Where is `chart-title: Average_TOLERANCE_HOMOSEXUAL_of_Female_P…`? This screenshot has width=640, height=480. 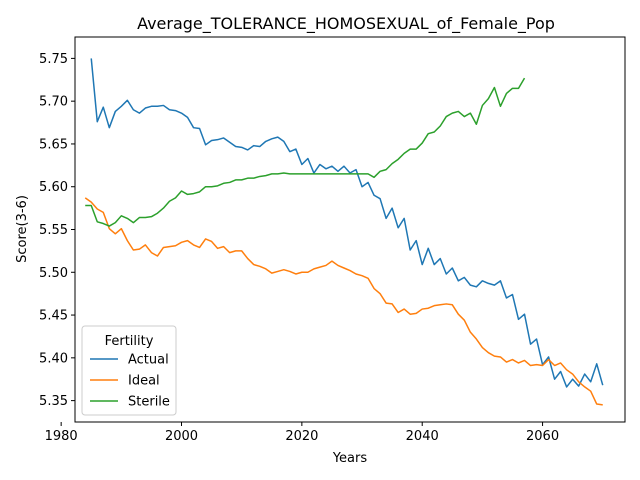 chart-title: Average_TOLERANCE_HOMOSEXUAL_of_Female_P… is located at coordinates (346, 24).